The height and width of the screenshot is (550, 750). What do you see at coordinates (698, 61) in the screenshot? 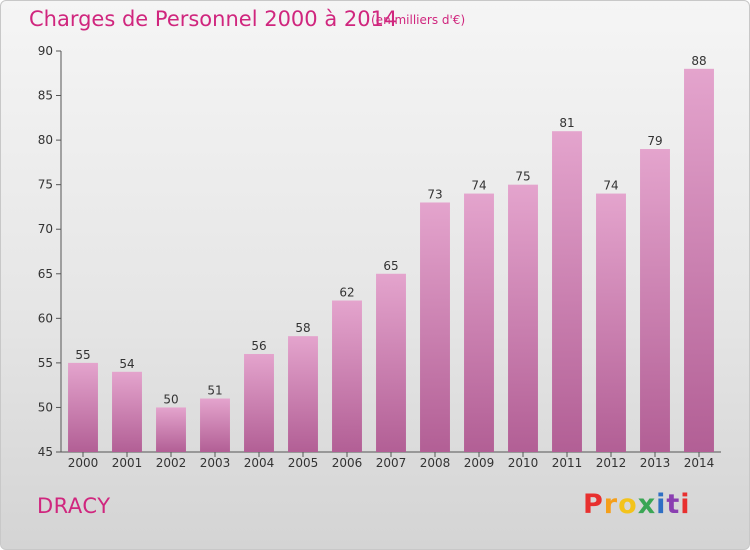
I see `data-label: 88` at bounding box center [698, 61].